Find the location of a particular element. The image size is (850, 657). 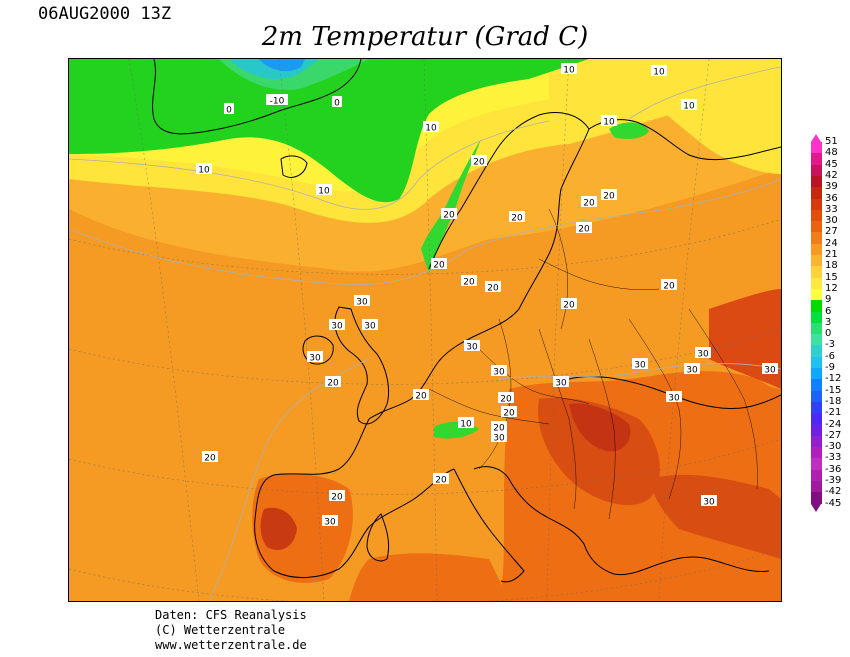

colorbar-tick-label: -27 is located at coordinates (833, 435).